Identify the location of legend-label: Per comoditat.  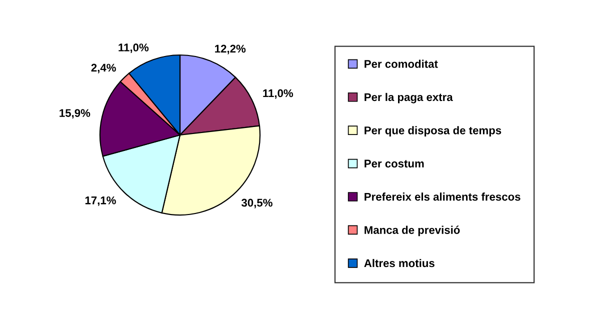
(401, 64).